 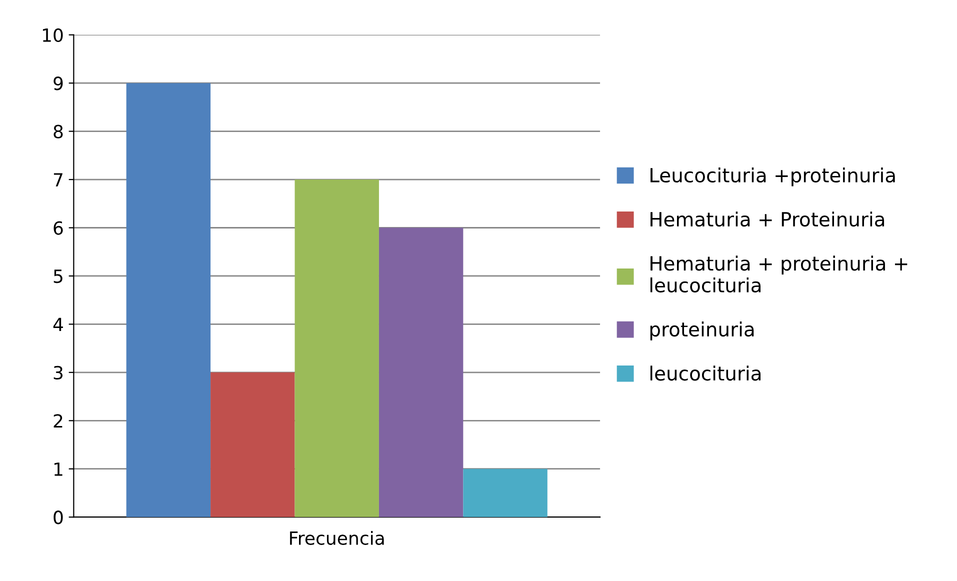 I want to click on legend-label: Hematuria + proteinuria + leucocituria, so click(x=779, y=274).